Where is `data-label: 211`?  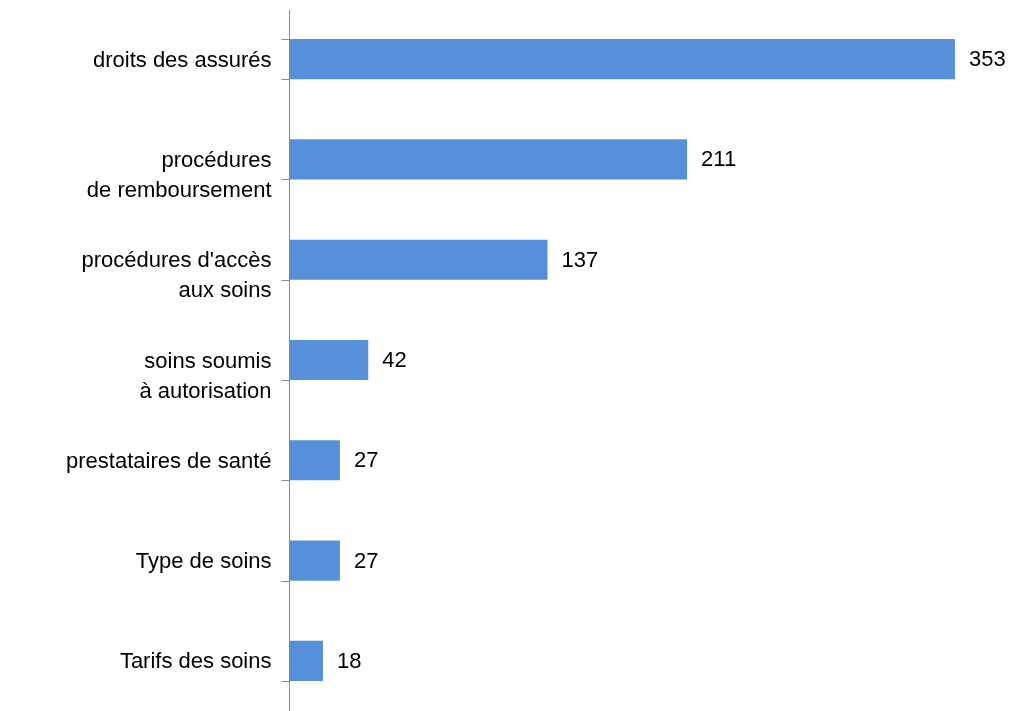 data-label: 211 is located at coordinates (719, 159).